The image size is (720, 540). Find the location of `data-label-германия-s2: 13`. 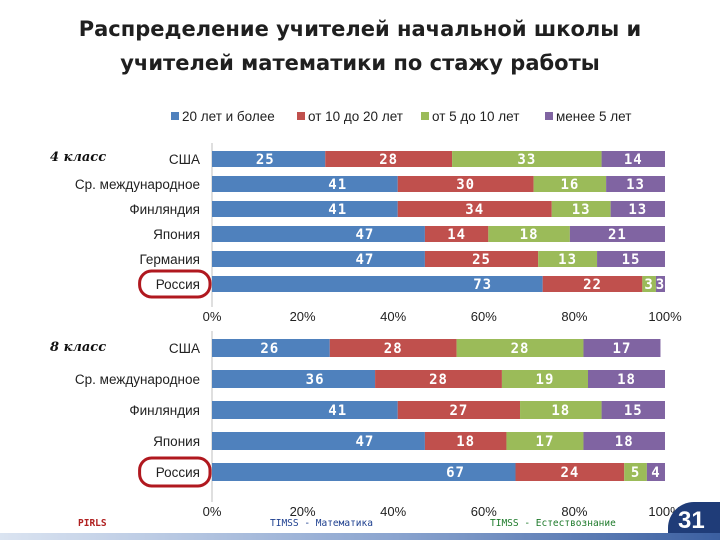

data-label-германия-s2: 13 is located at coordinates (567, 260).